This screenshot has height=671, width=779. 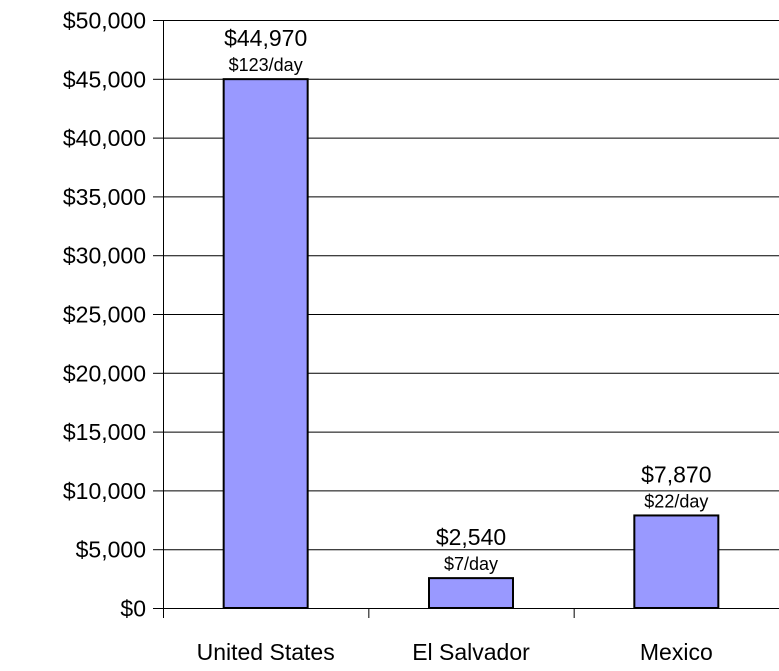 What do you see at coordinates (266, 343) in the screenshot?
I see `bar-united-states` at bounding box center [266, 343].